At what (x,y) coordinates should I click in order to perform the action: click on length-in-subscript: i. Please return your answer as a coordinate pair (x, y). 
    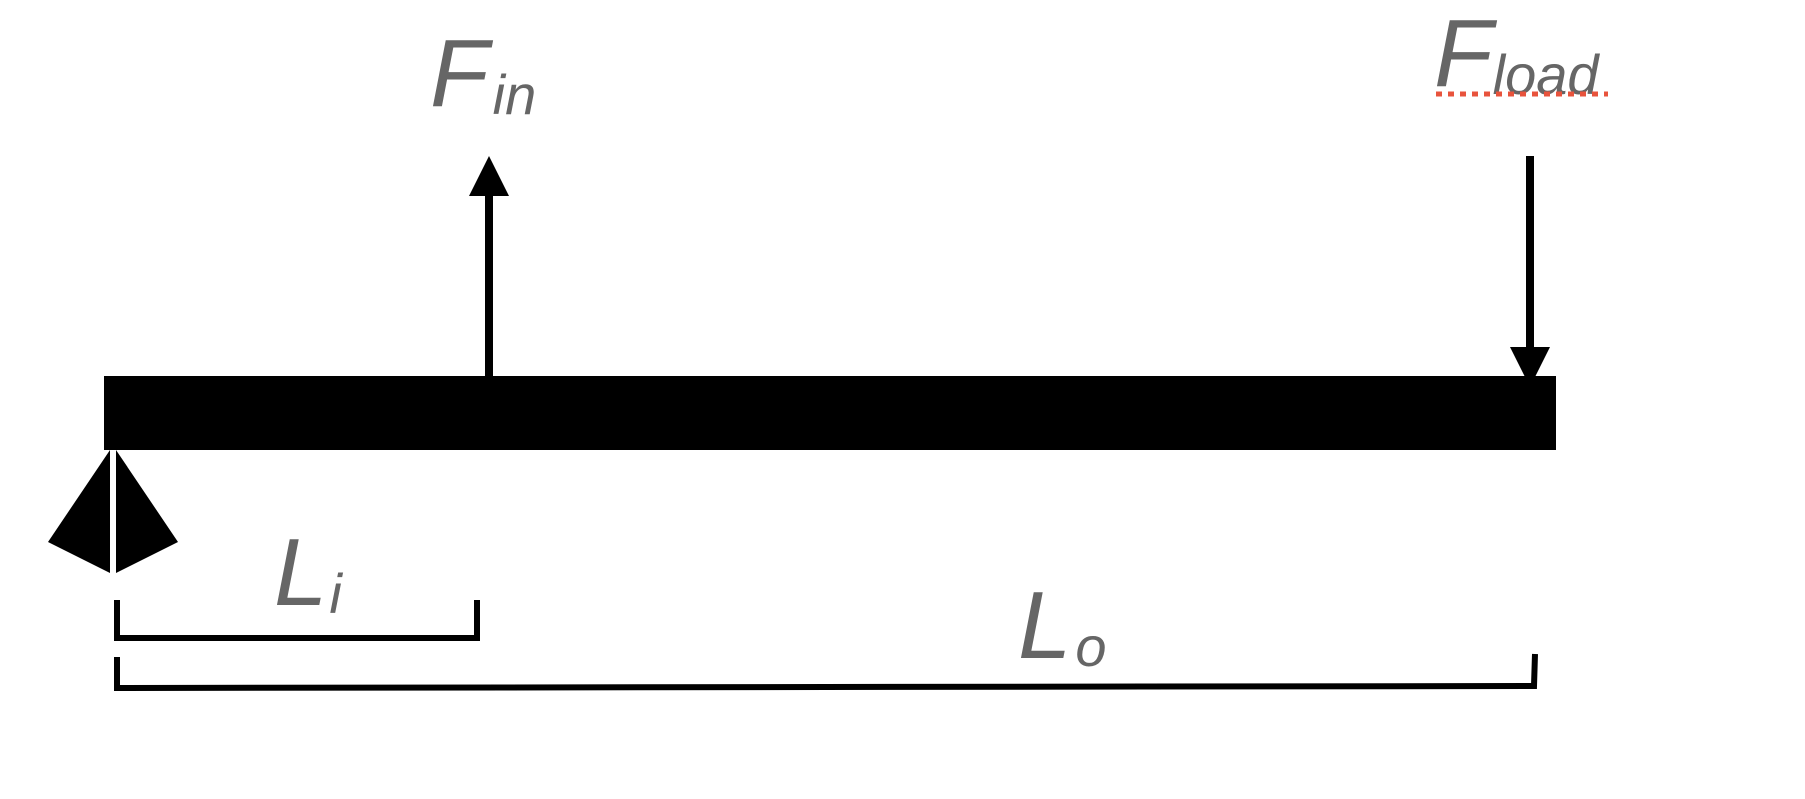
    Looking at the image, I should click on (336, 593).